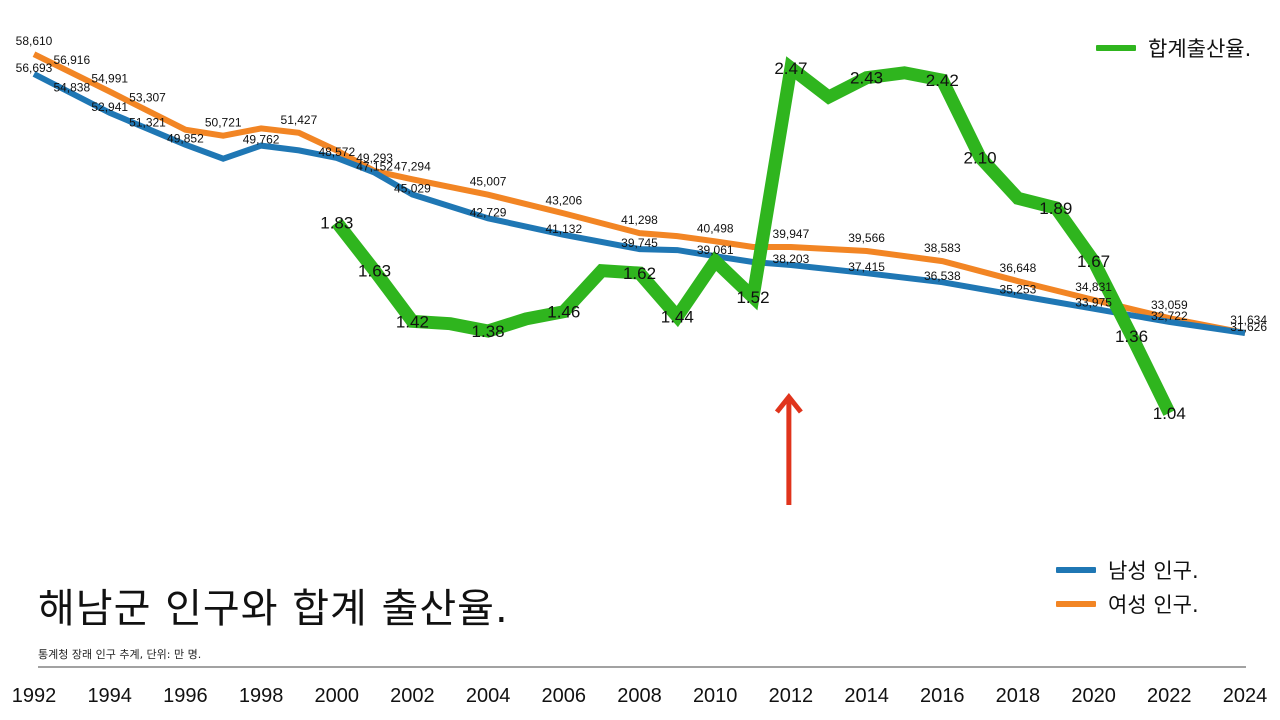 This screenshot has width=1280, height=720. Describe the element at coordinates (488, 212) in the screenshot. I see `male-data-label: 42,729` at that location.